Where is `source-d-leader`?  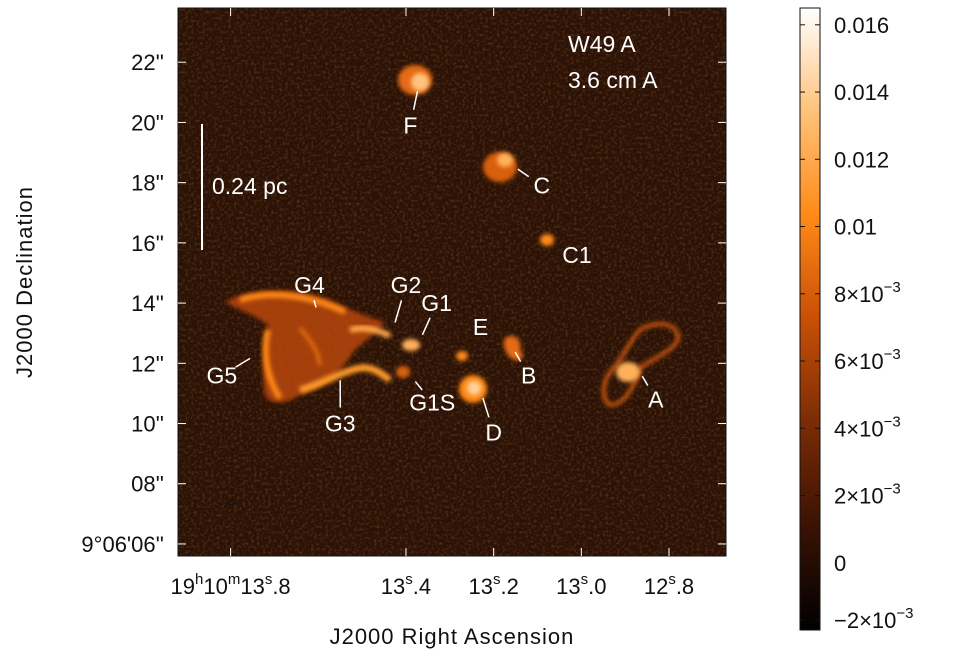 source-d-leader is located at coordinates (486, 407).